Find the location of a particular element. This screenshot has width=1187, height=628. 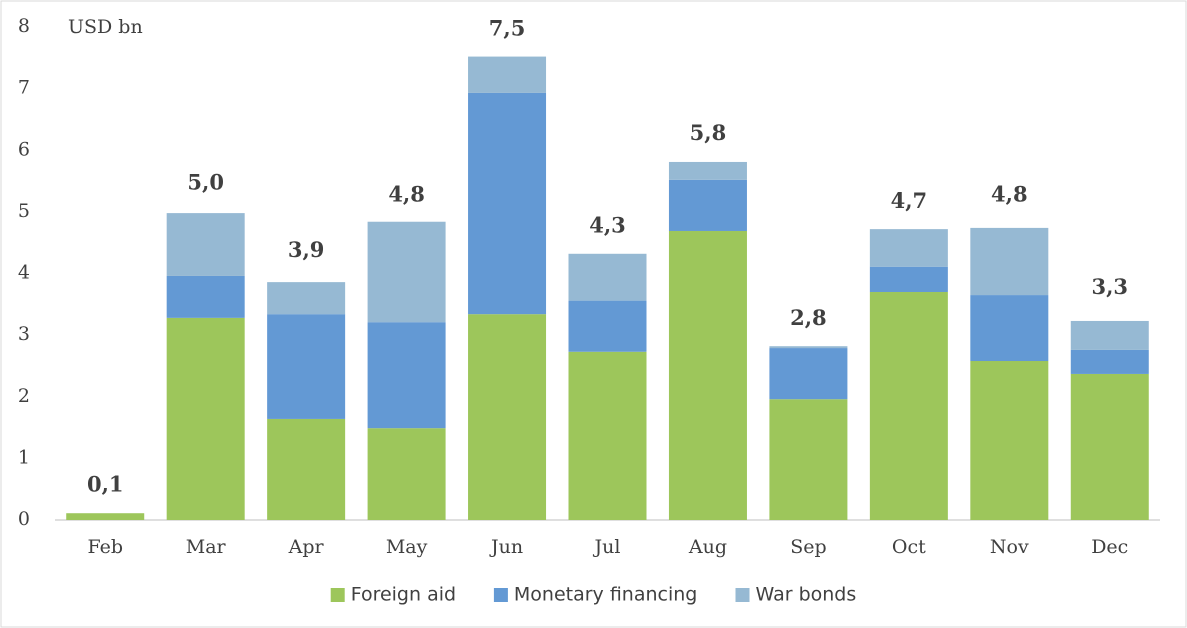

x-tick-label: Oct is located at coordinates (909, 547).